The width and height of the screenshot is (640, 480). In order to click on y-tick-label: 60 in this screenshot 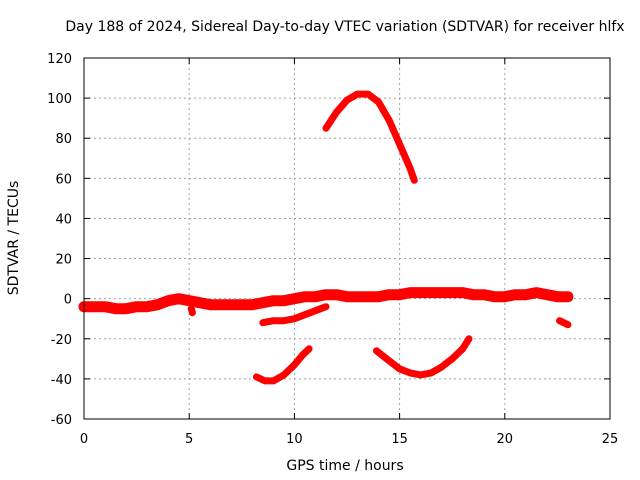, I will do `click(63, 179)`.